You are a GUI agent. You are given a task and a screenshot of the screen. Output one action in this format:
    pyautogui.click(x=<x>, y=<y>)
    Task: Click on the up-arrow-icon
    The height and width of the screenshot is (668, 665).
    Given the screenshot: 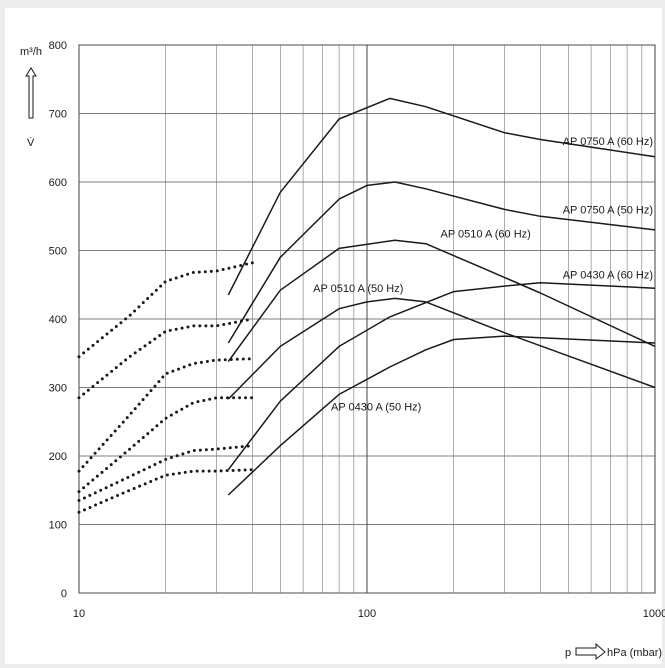 What is the action you would take?
    pyautogui.click(x=31, y=93)
    